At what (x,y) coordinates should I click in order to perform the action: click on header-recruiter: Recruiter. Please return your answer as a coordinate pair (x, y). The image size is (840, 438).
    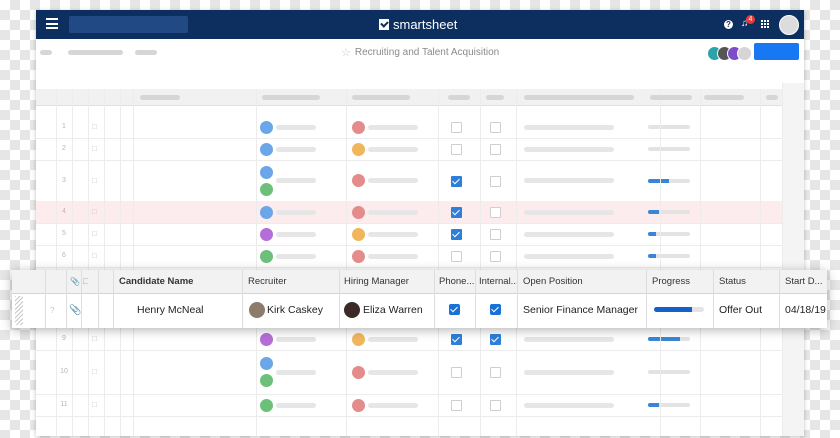
    Looking at the image, I should click on (267, 281).